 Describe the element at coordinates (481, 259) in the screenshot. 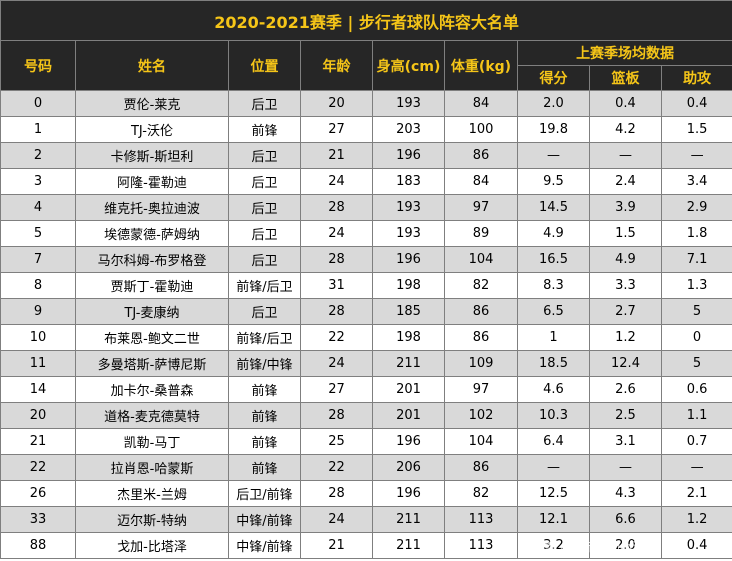

I see `cell-weight: 104` at that location.